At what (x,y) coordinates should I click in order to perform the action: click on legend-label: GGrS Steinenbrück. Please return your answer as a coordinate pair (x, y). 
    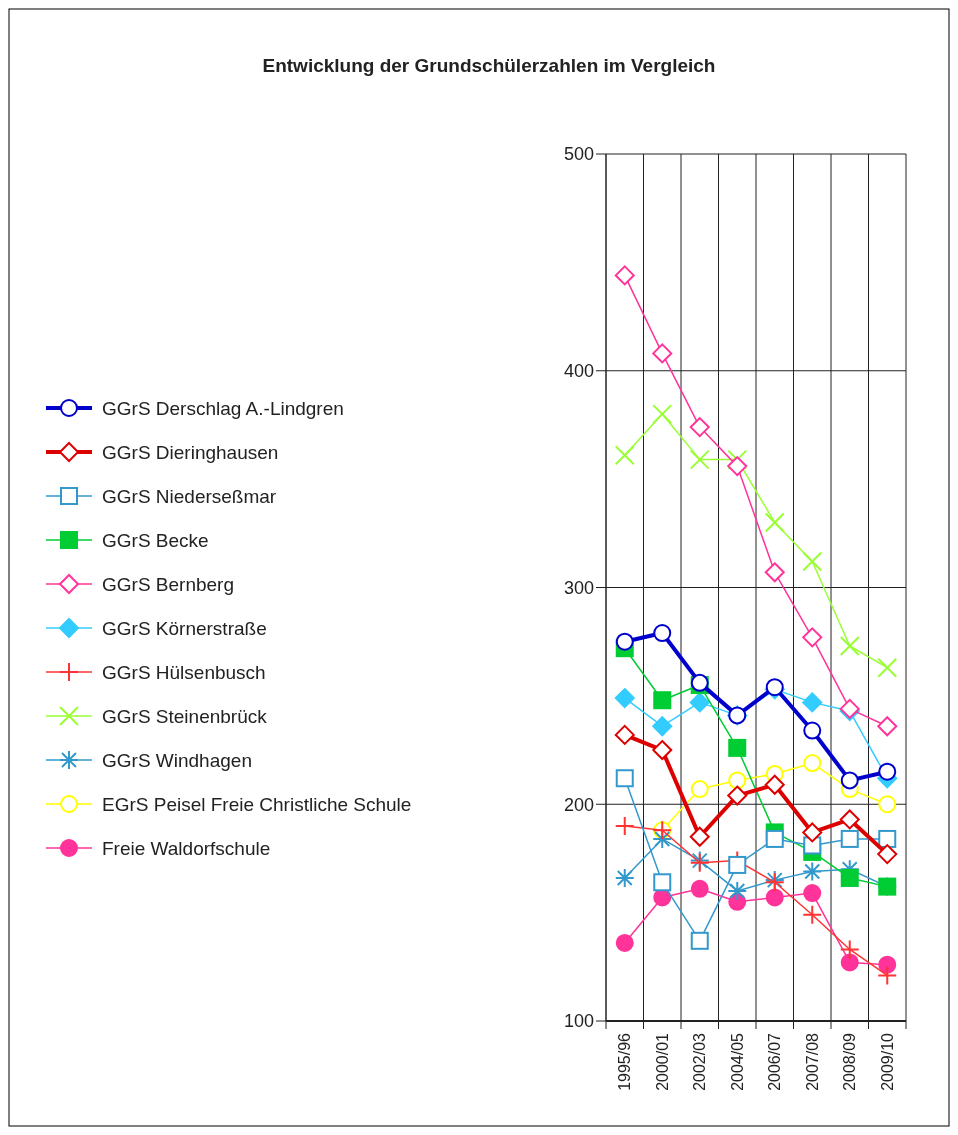
    Looking at the image, I should click on (185, 716).